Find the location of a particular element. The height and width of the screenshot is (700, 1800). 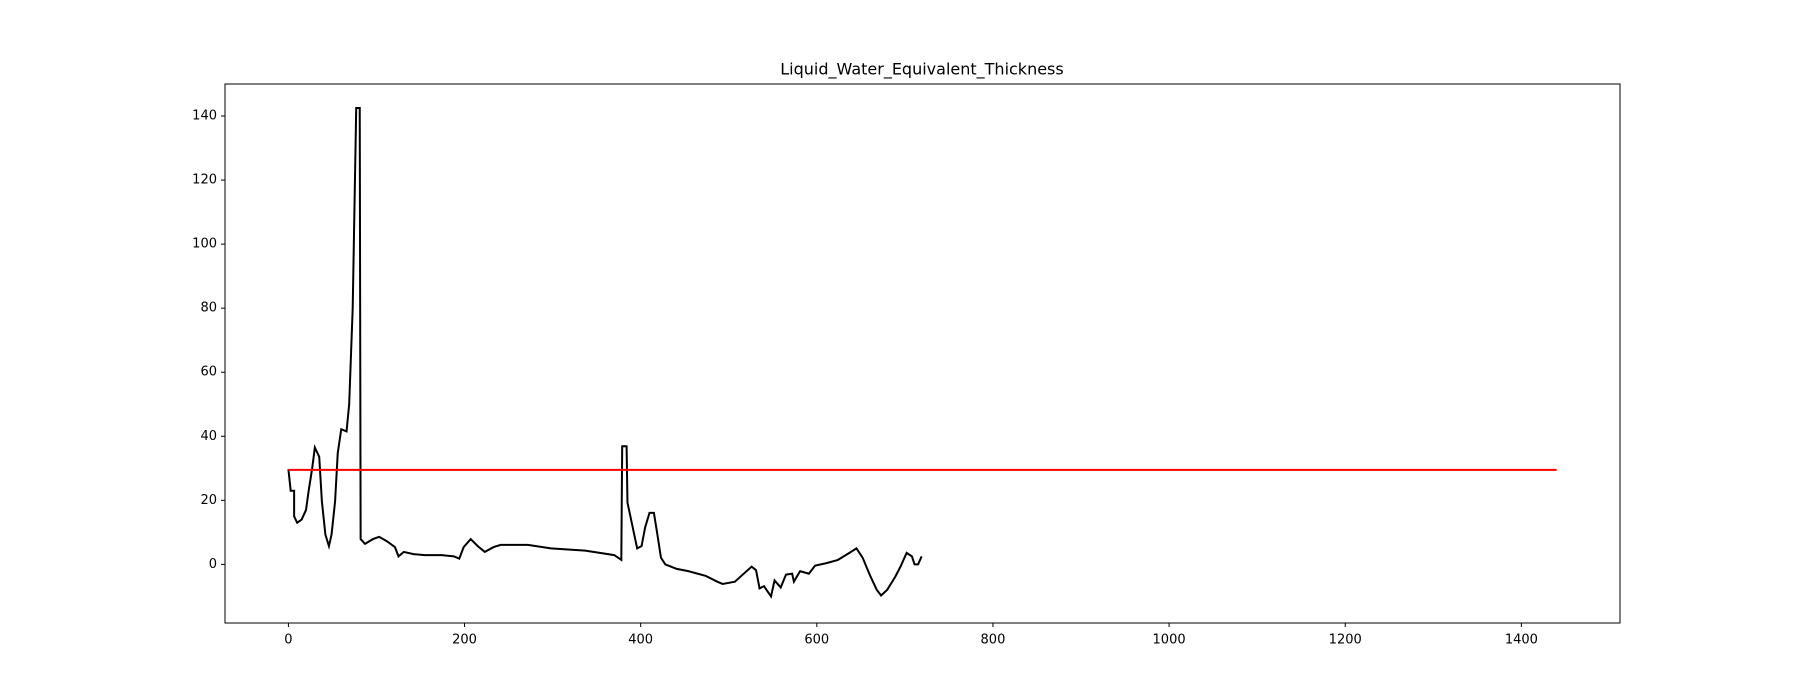

x-tick-label: 1200 is located at coordinates (1345, 640).